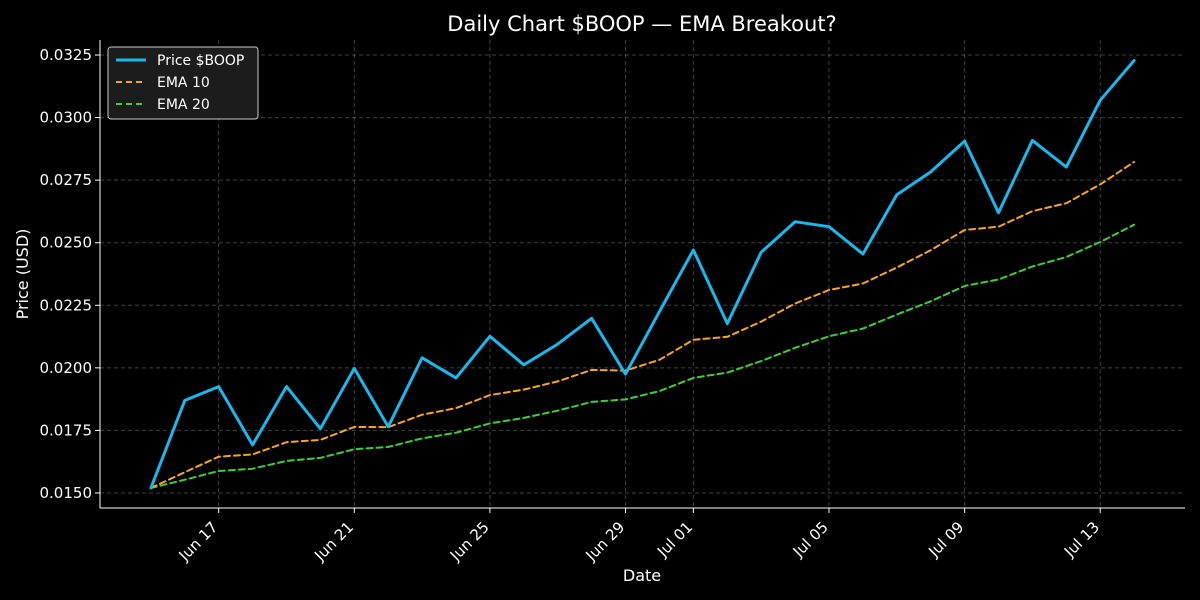  I want to click on x-tick-label: Jul 05, so click(810, 539).